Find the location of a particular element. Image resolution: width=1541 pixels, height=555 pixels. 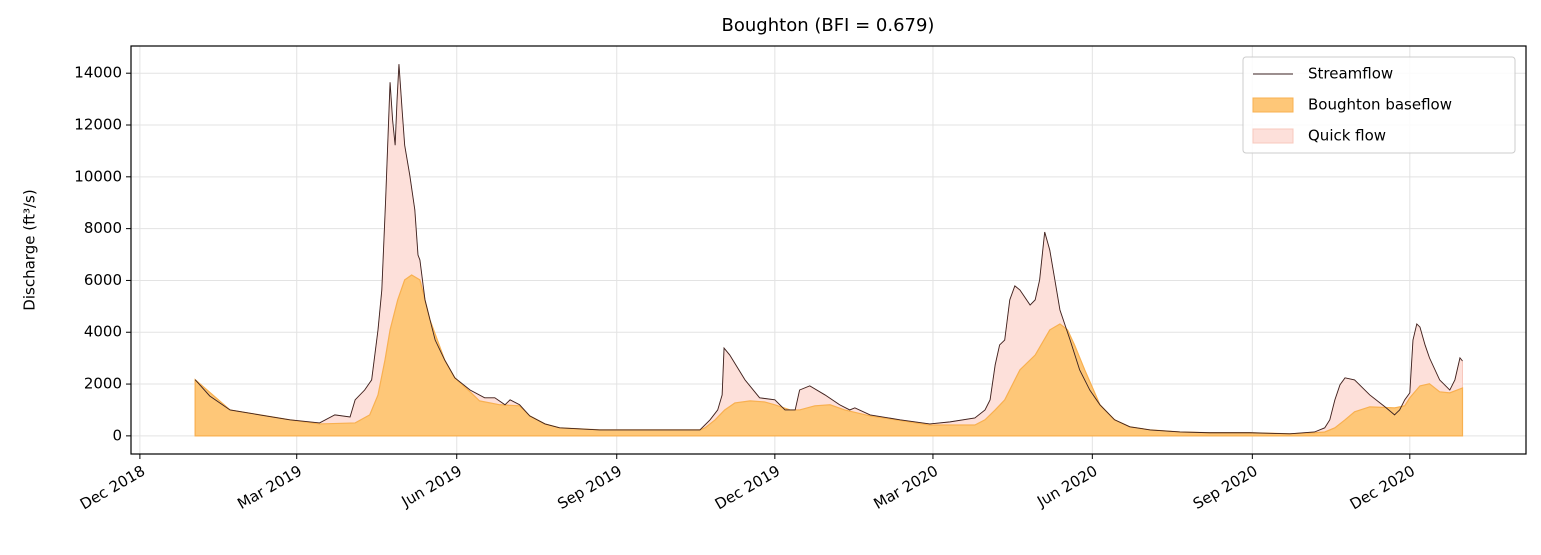

legend-box is located at coordinates (1379, 105).